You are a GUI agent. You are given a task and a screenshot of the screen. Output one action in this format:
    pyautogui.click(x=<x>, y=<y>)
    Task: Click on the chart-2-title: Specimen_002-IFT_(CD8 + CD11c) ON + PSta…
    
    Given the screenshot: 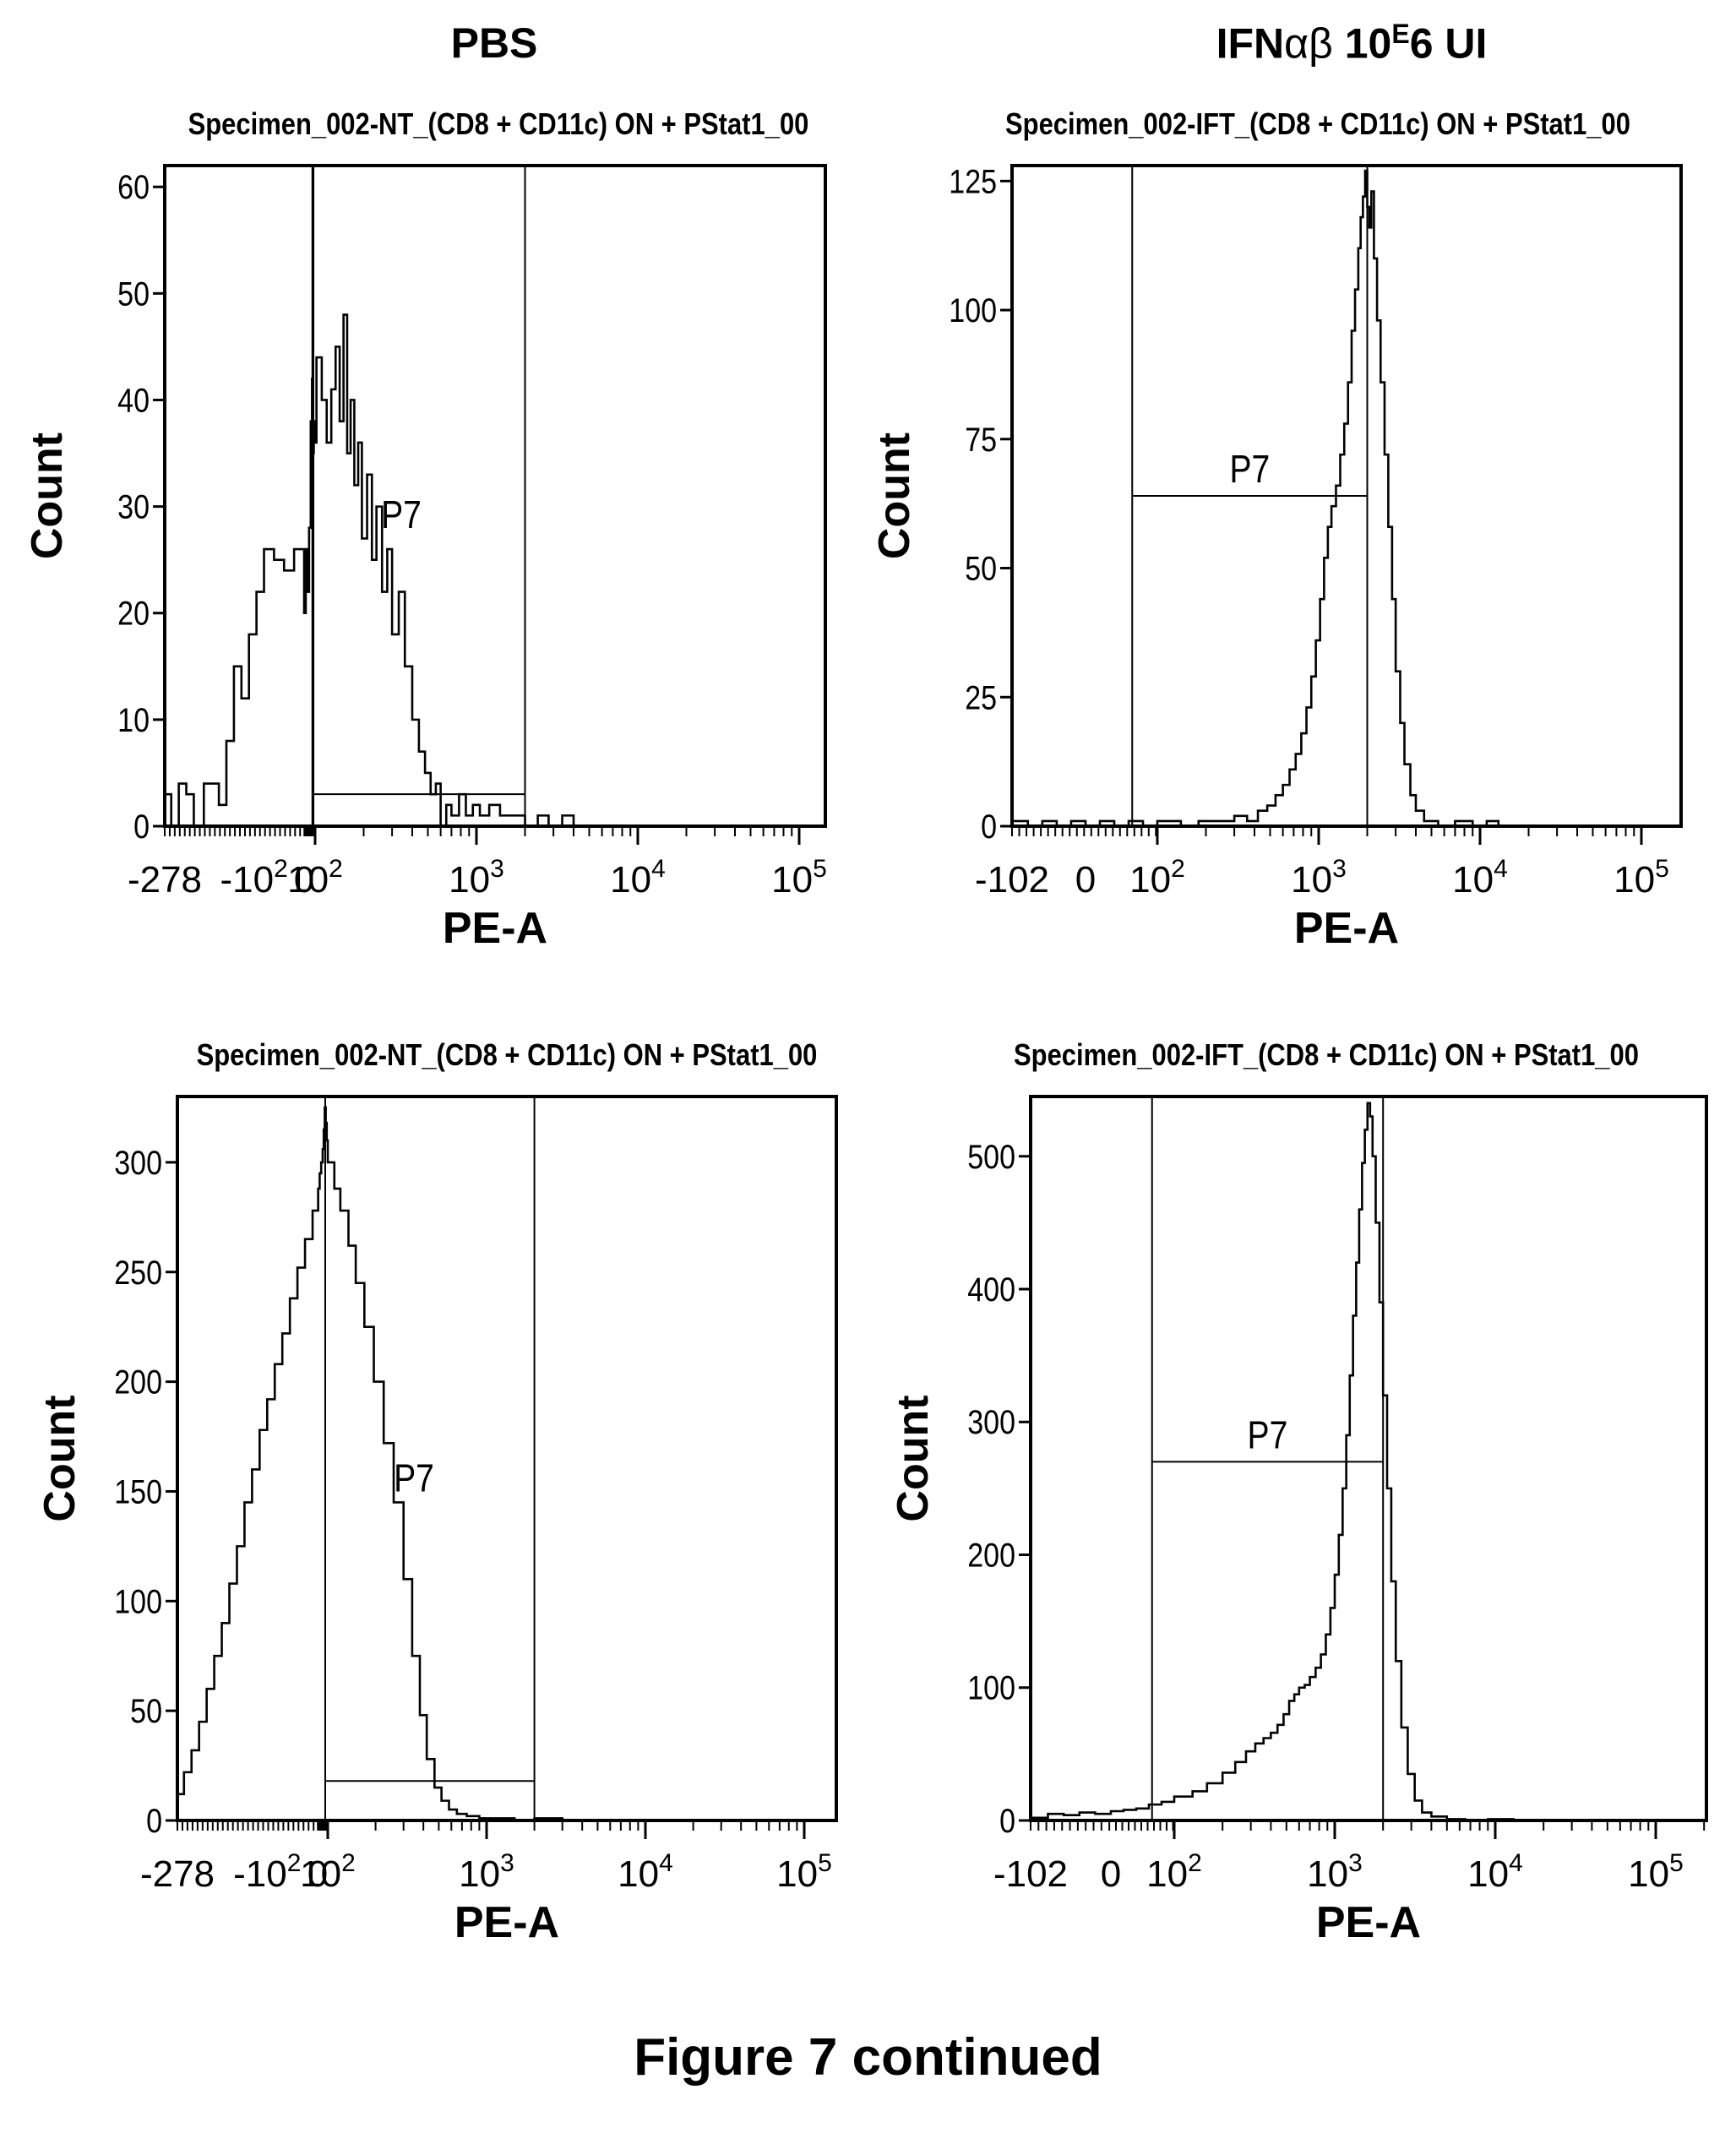 What is the action you would take?
    pyautogui.click(x=1317, y=123)
    